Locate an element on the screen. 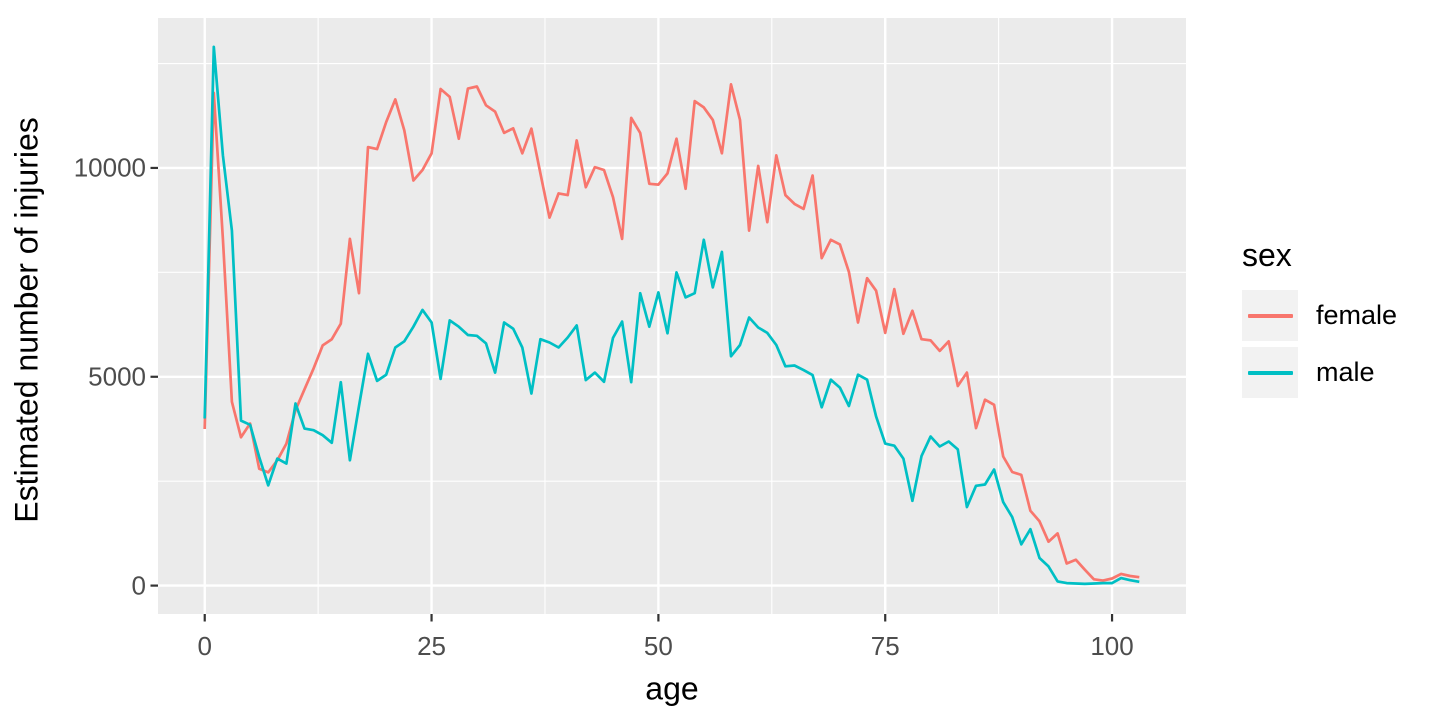  legend: sex female male is located at coordinates (1319, 320).